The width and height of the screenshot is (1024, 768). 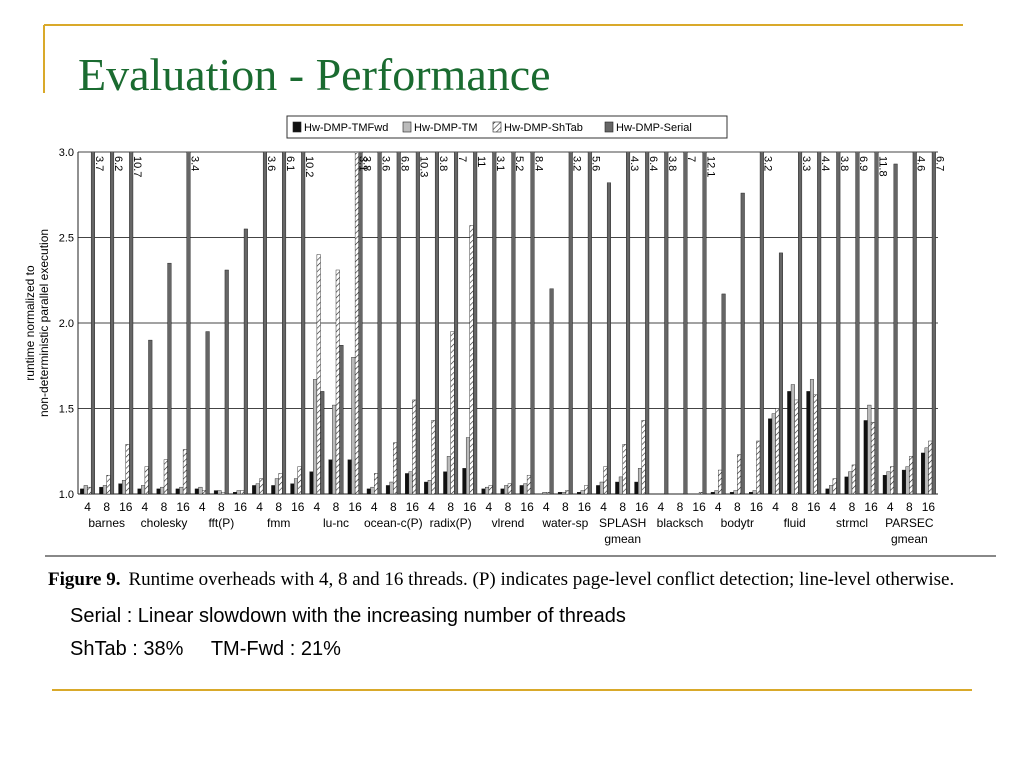 I want to click on data-label: 6.7, so click(x=940, y=163).